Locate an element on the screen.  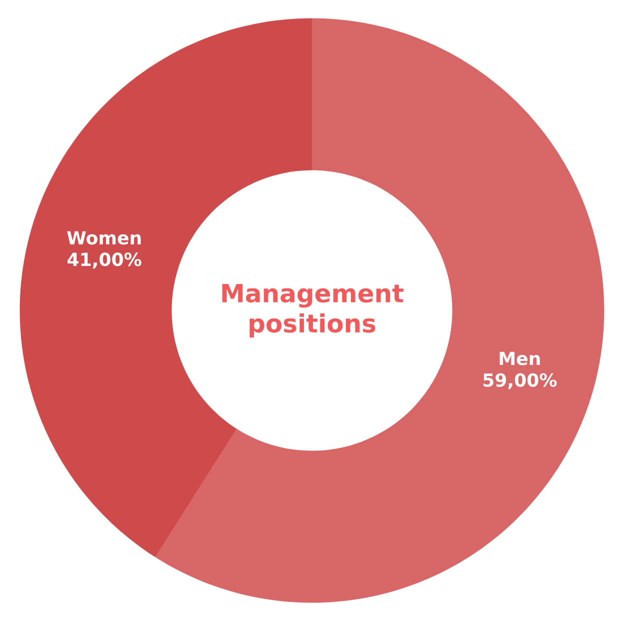
data-label: 59,00% is located at coordinates (520, 381).